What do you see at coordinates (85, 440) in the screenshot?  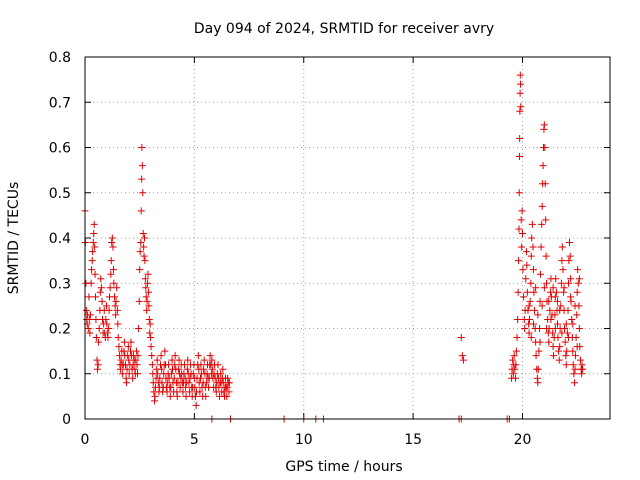 I see `x-tick-label: 0` at bounding box center [85, 440].